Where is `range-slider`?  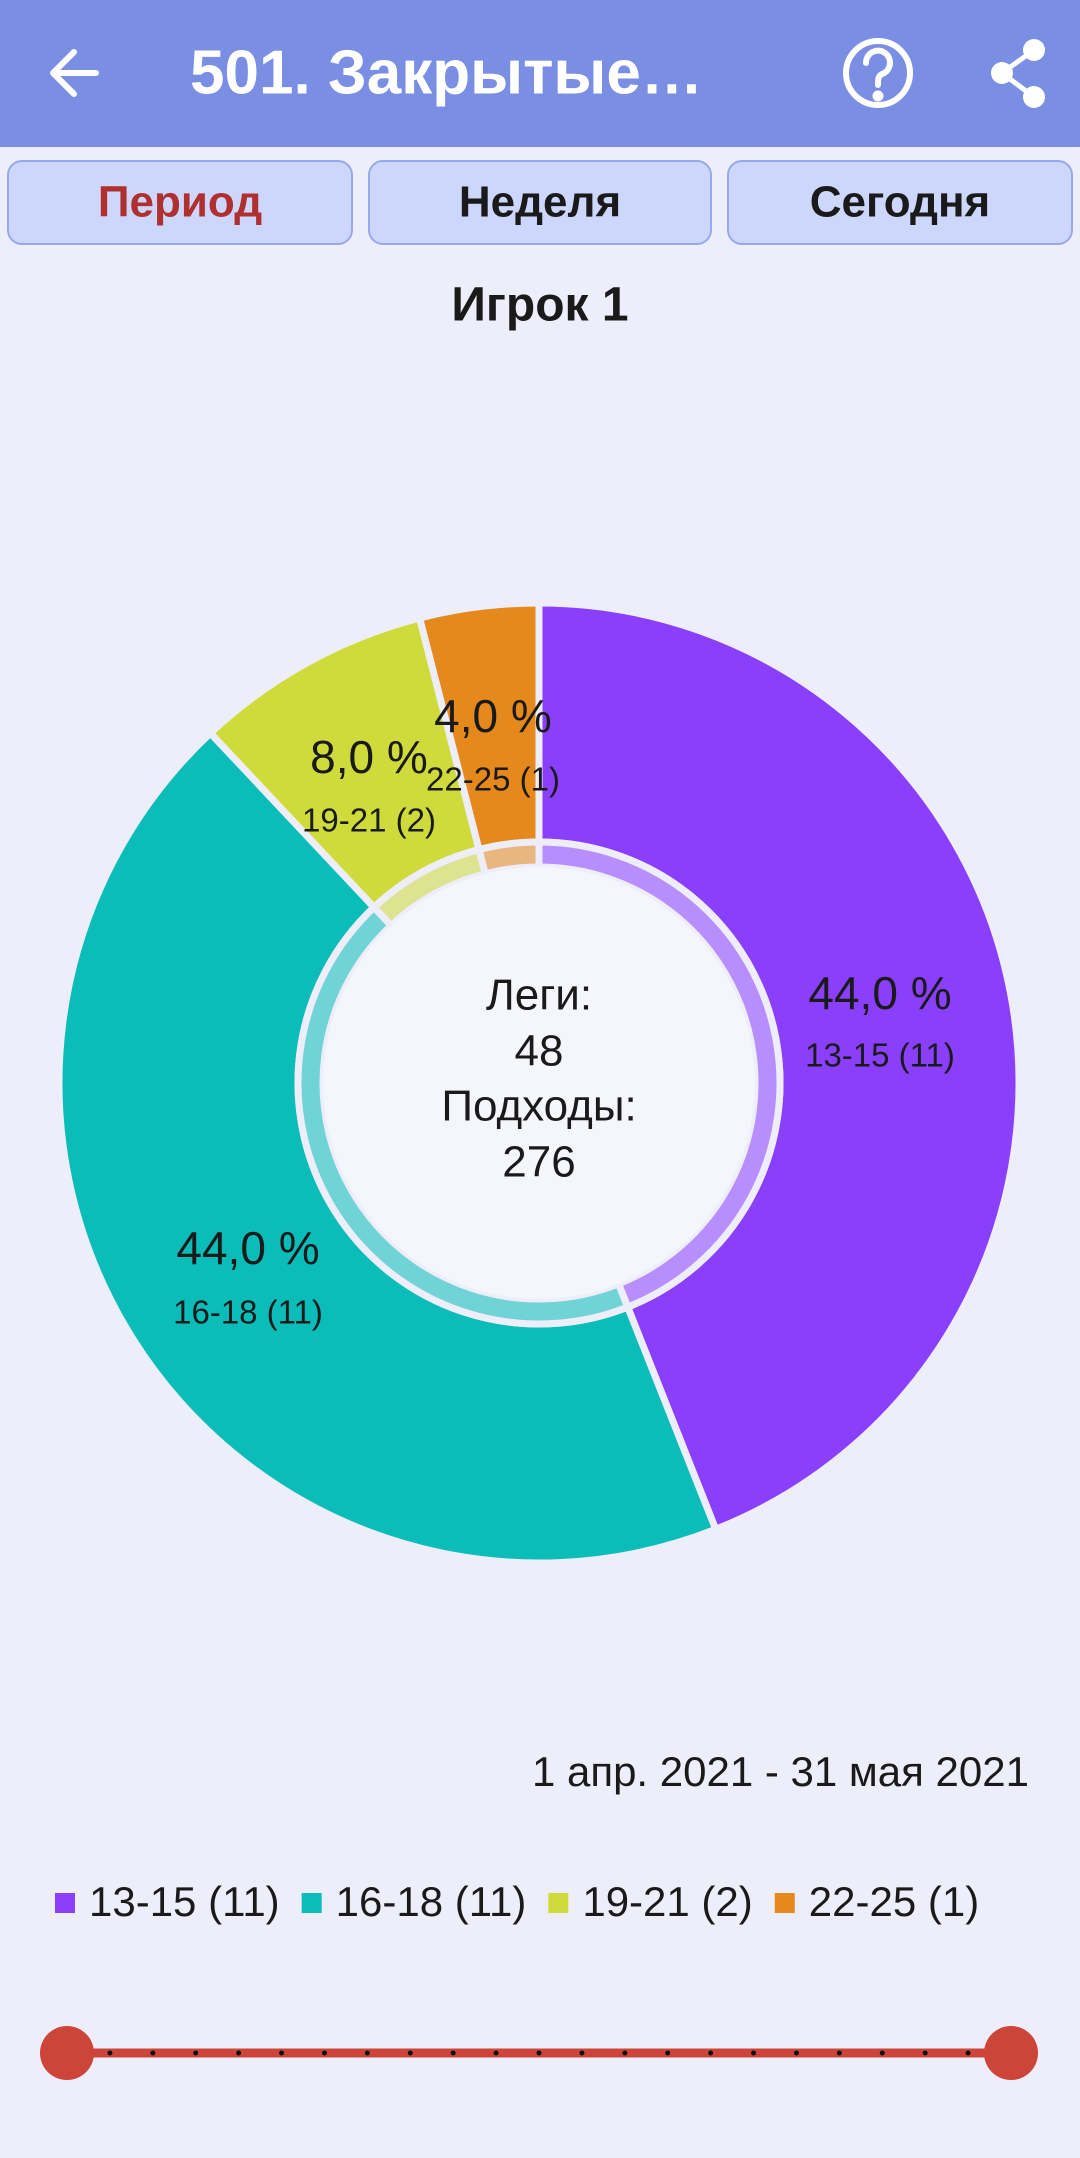 range-slider is located at coordinates (539, 2053).